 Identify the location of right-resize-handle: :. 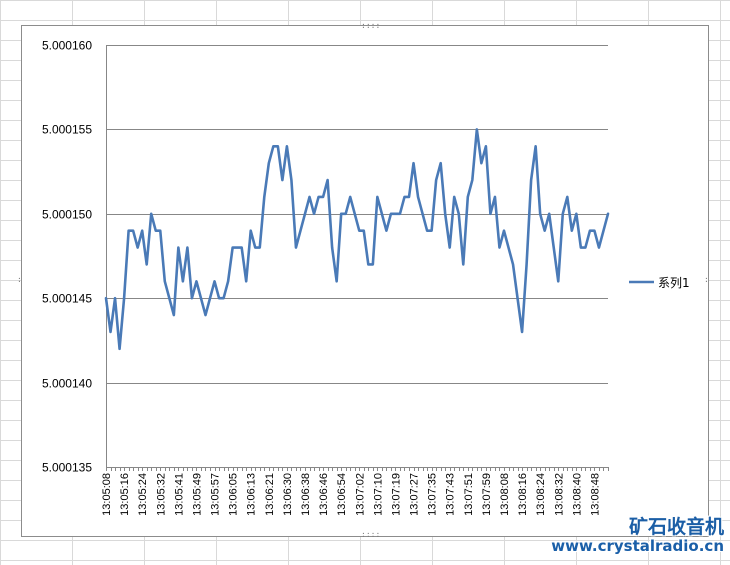
(706, 279).